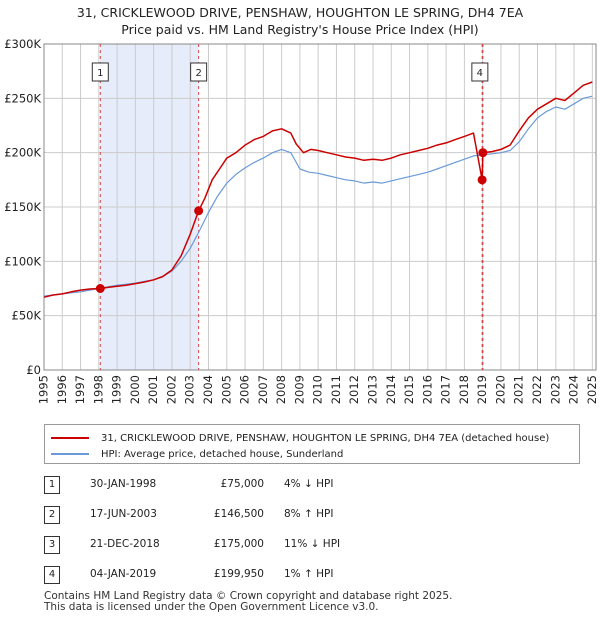 The height and width of the screenshot is (620, 600). I want to click on y-tick-label: £200K, so click(22, 153).